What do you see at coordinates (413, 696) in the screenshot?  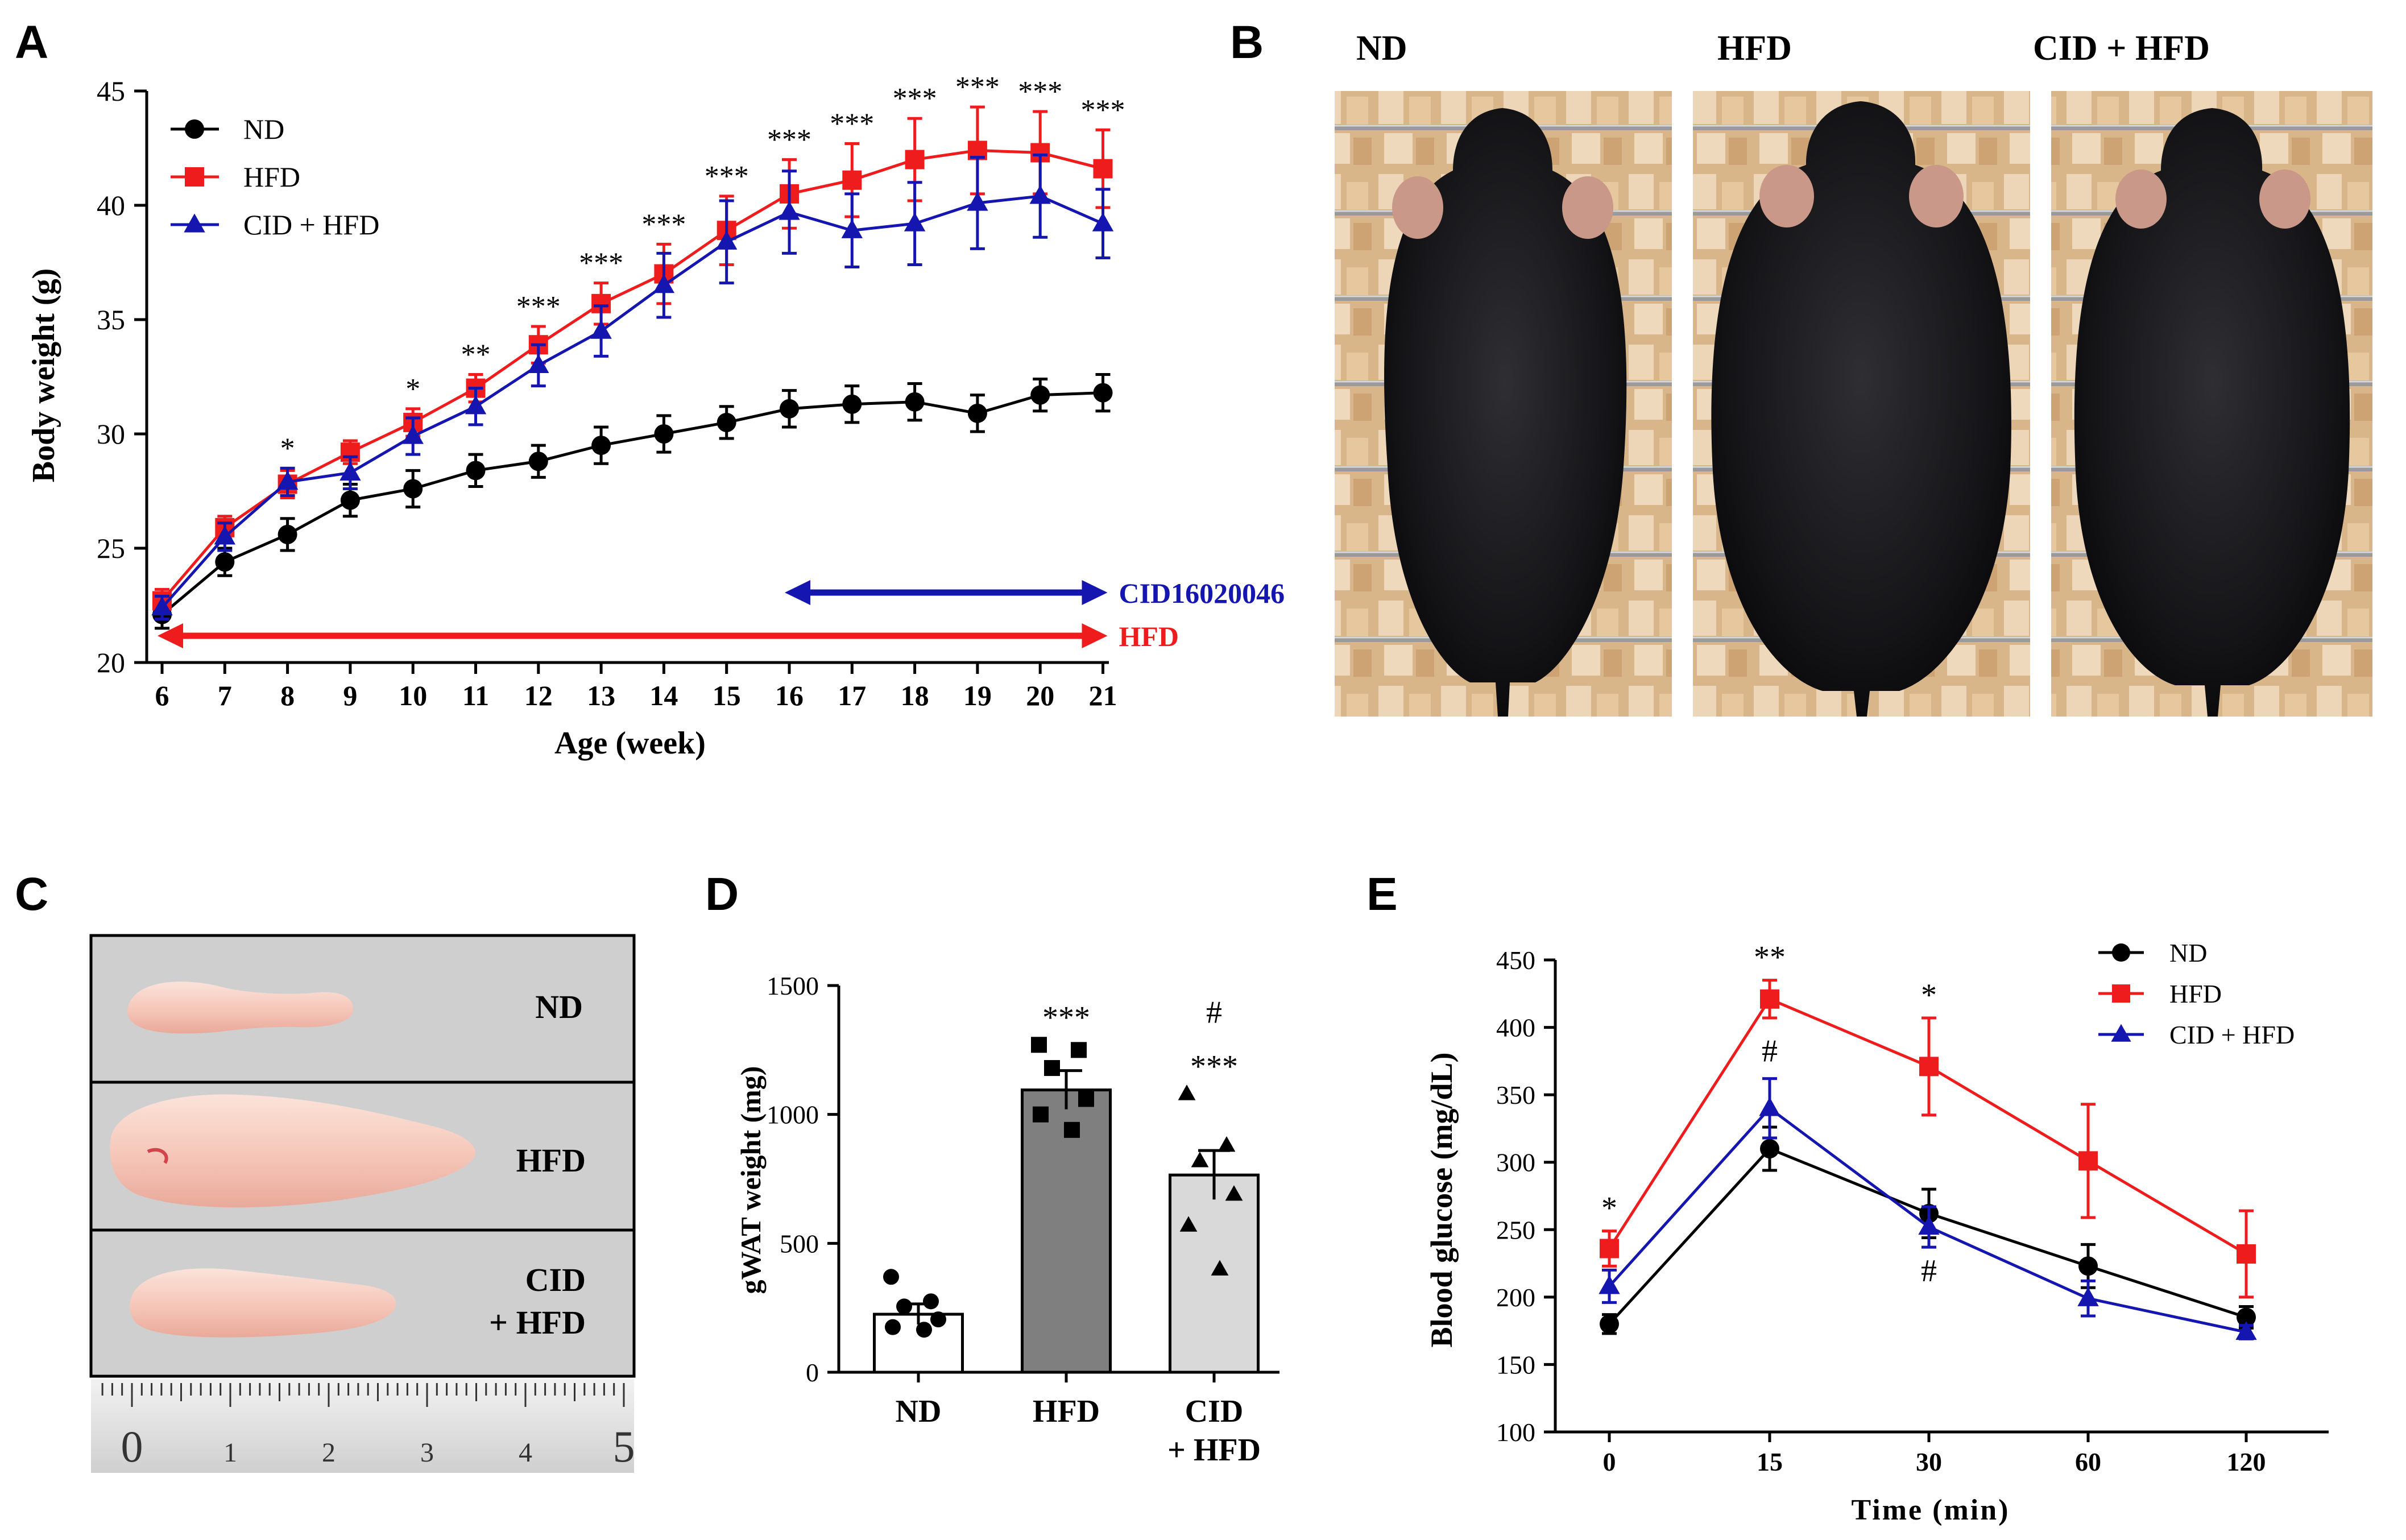 I see `x-tick-label: 10` at bounding box center [413, 696].